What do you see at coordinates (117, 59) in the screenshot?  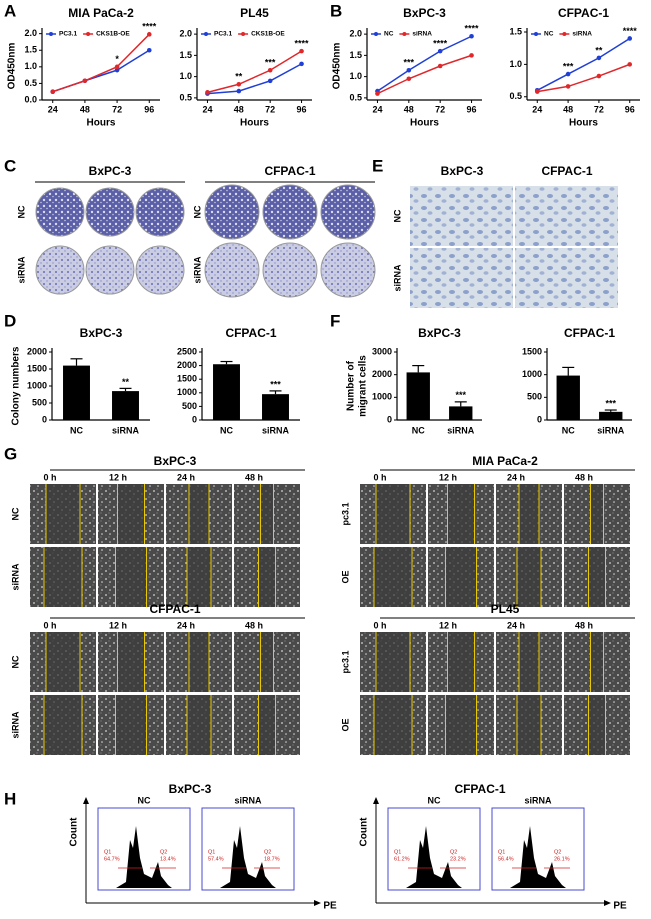 I see `significance: *` at bounding box center [117, 59].